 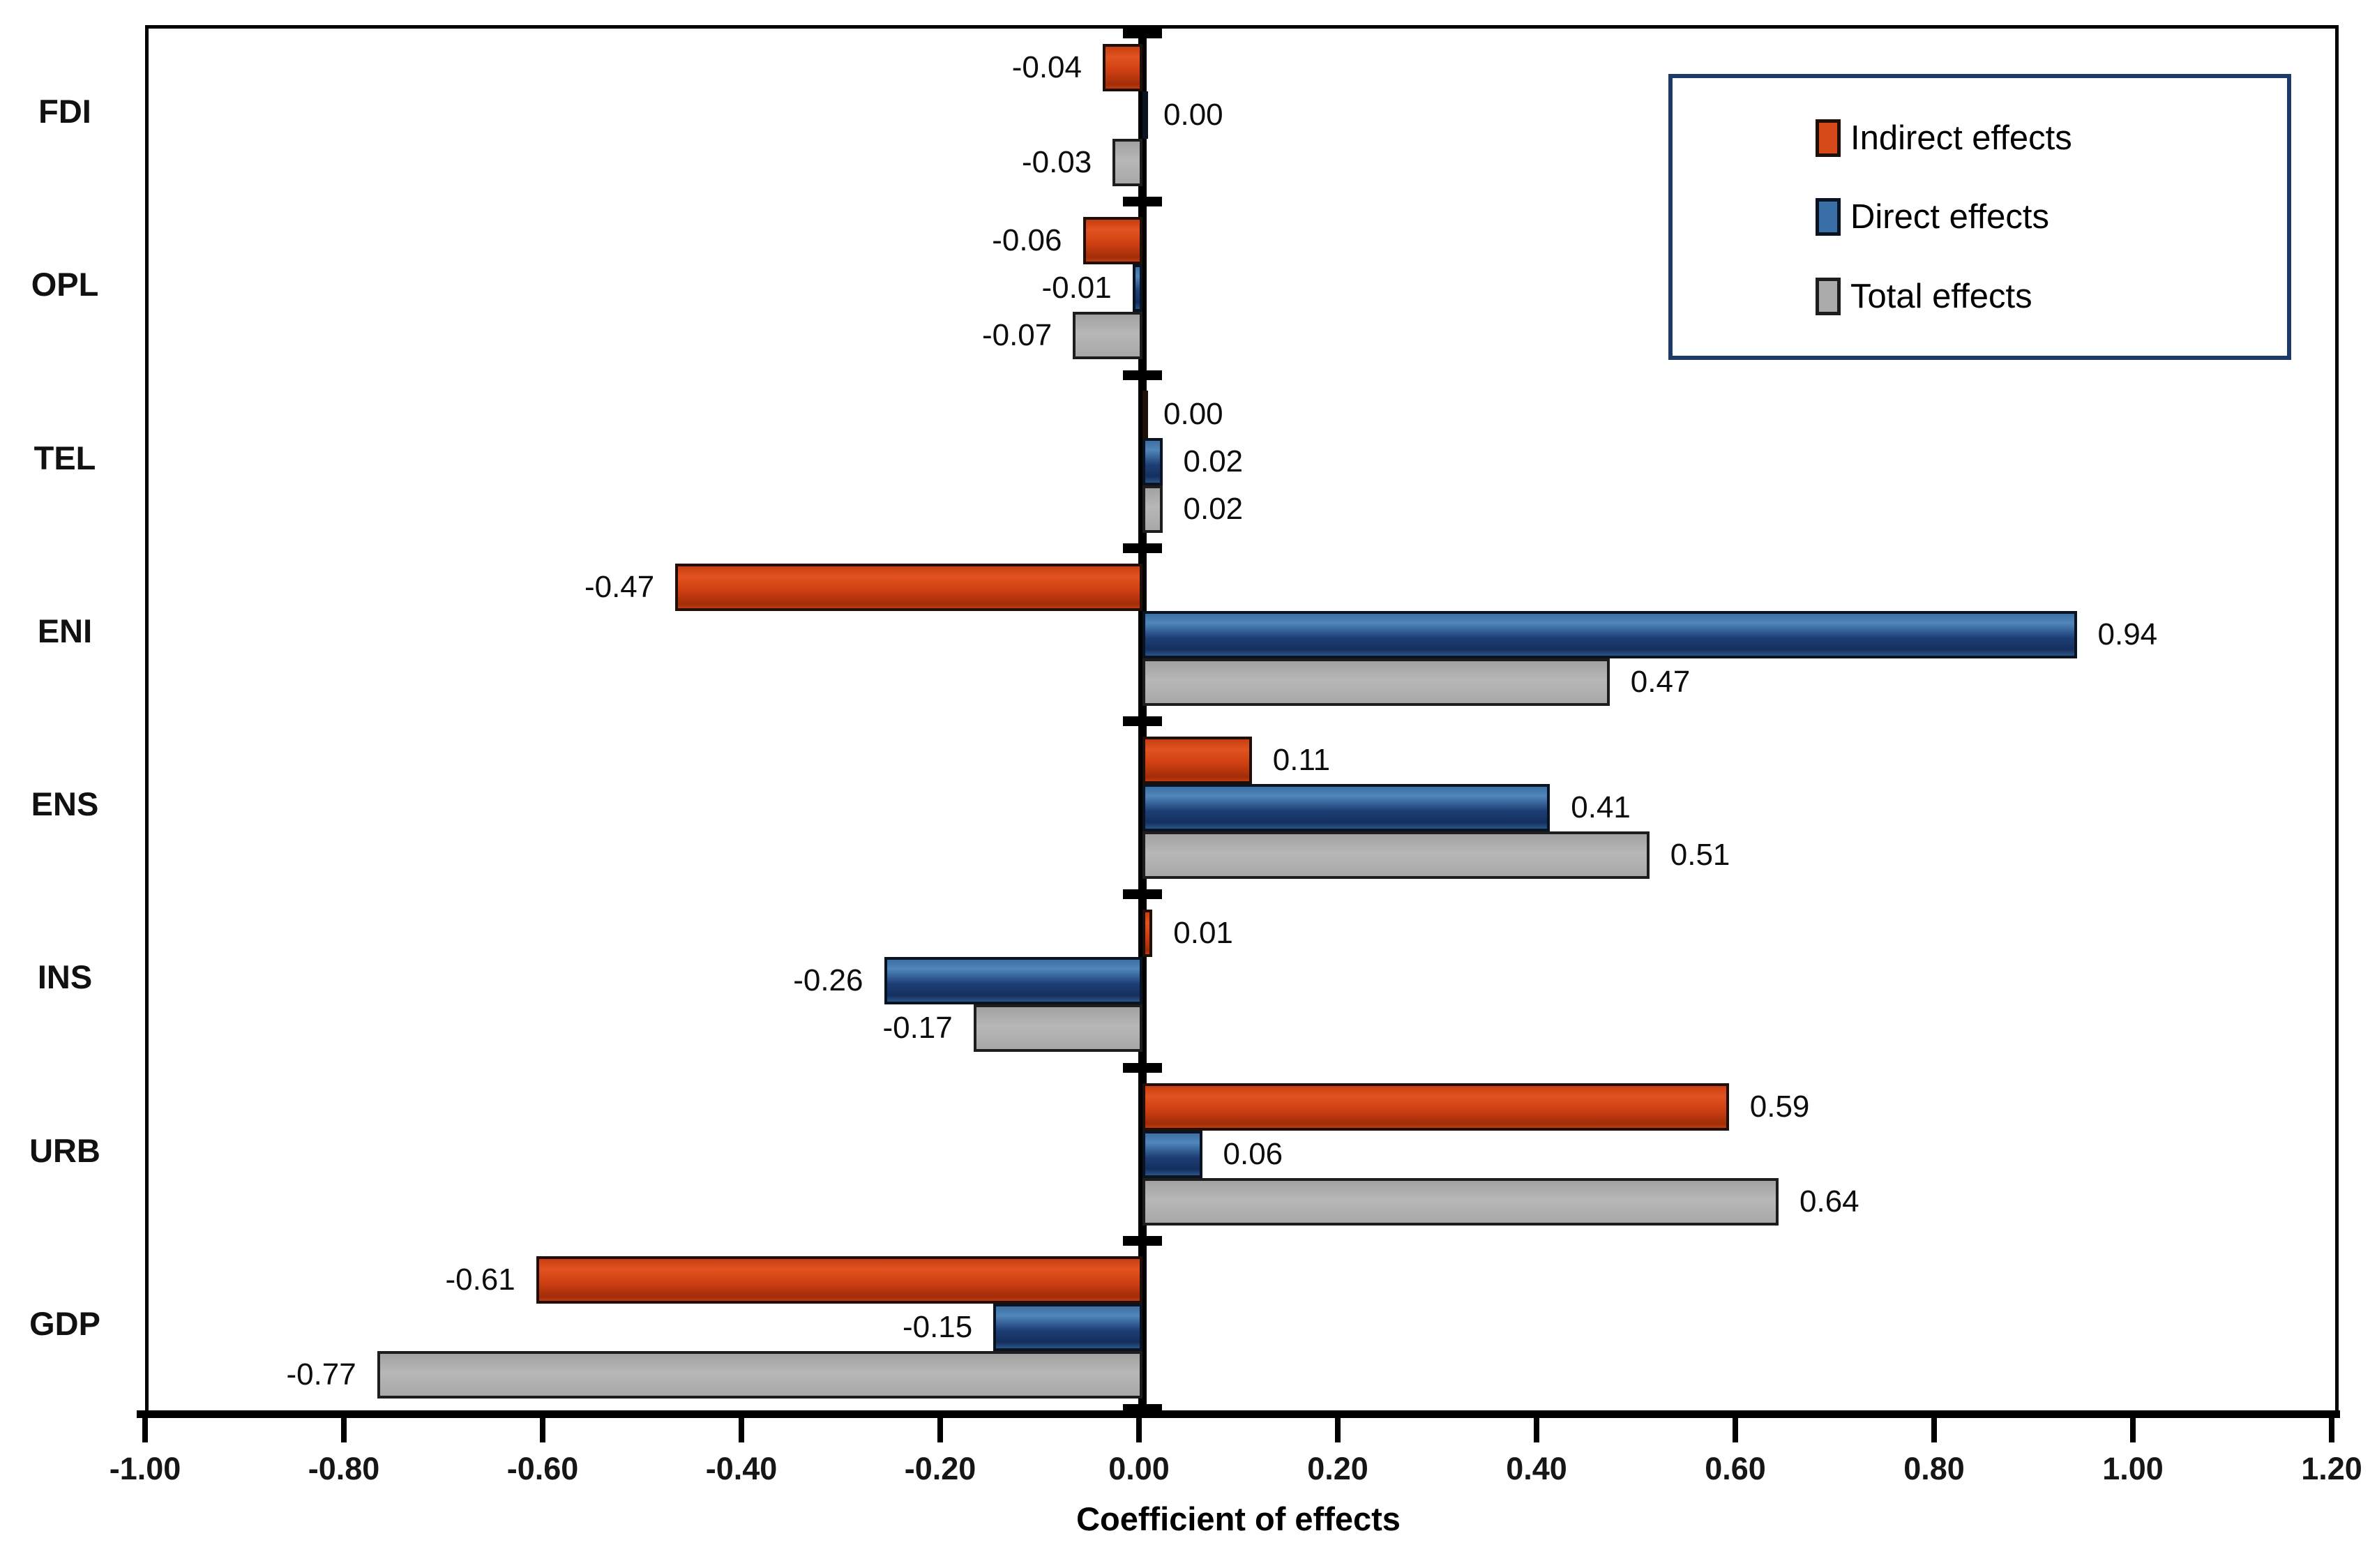 I want to click on bar-urb-indirect-effects, so click(x=1435, y=1107).